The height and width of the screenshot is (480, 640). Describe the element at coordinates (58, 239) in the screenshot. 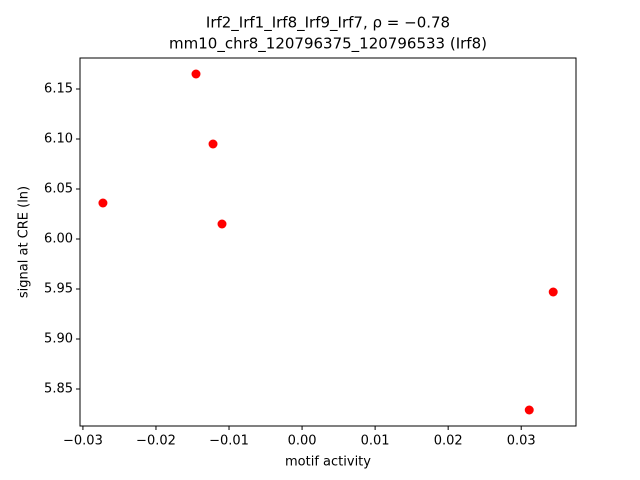

I see `y-tick-label: 6.00` at that location.